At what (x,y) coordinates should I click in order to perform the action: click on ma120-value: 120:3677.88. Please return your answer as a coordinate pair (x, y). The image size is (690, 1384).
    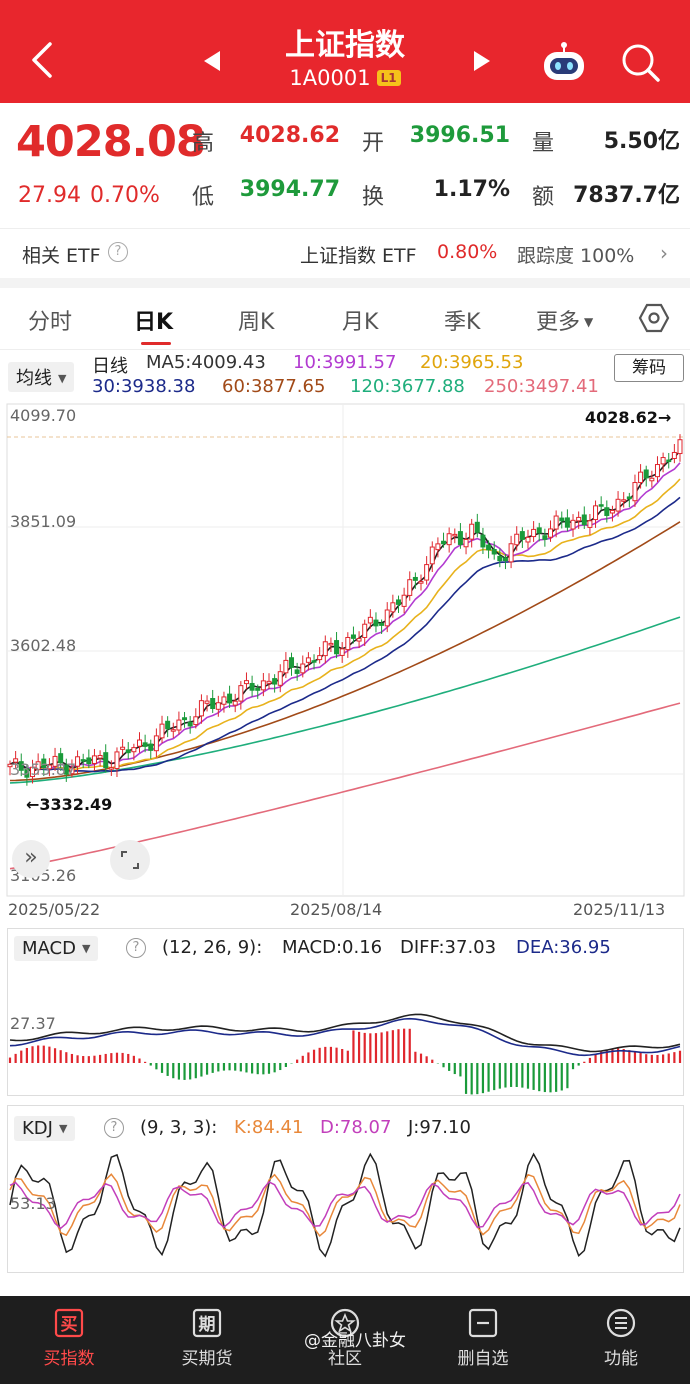
    Looking at the image, I should click on (407, 386).